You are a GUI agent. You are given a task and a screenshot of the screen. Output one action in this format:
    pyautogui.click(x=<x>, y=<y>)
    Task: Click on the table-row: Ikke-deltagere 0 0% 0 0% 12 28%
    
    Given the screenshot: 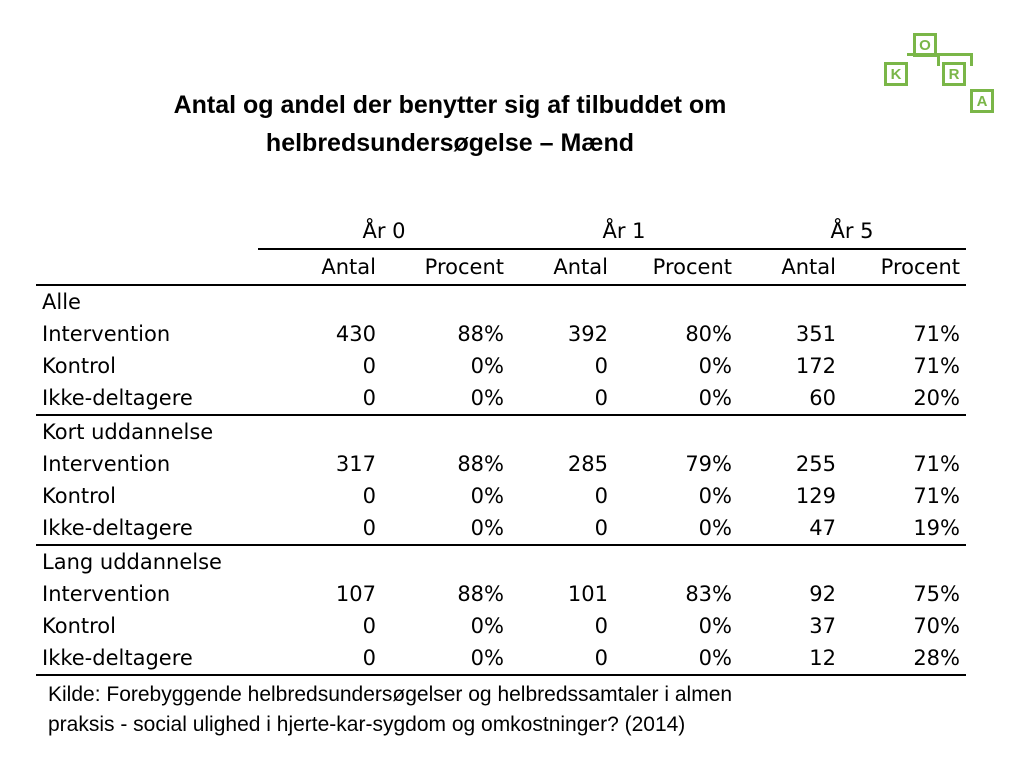 What is the action you would take?
    pyautogui.click(x=501, y=659)
    